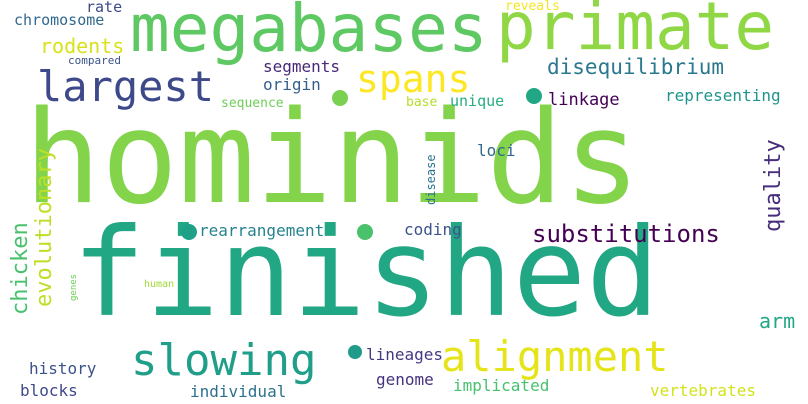  Describe the element at coordinates (636, 67) in the screenshot. I see `word-disequilibrium: disequilibrium` at that location.